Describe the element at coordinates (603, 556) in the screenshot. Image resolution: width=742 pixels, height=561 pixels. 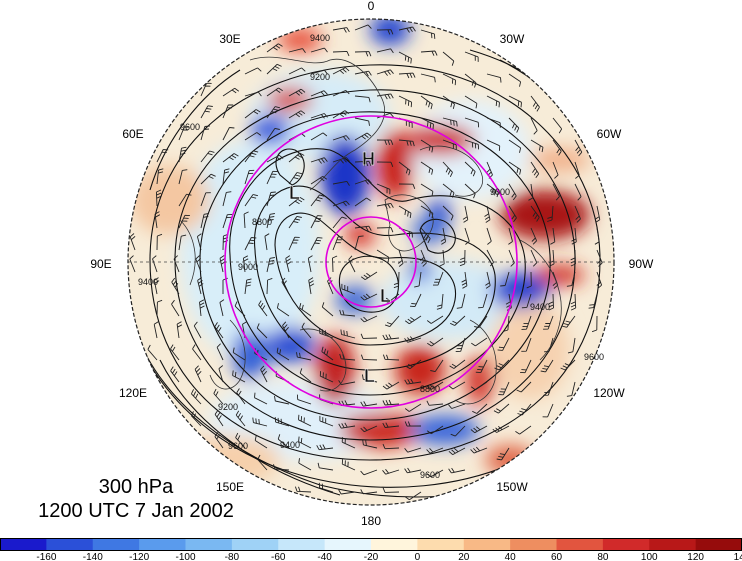
I see `legend-tick-label: 80` at that location.